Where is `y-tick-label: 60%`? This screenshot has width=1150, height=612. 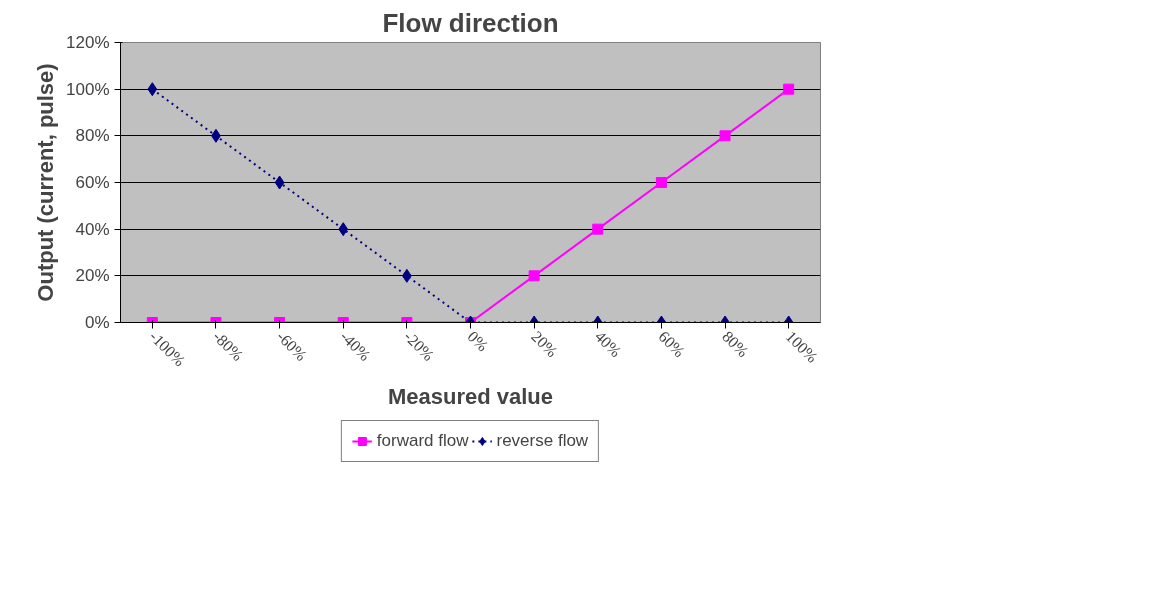 y-tick-label: 60% is located at coordinates (92, 182).